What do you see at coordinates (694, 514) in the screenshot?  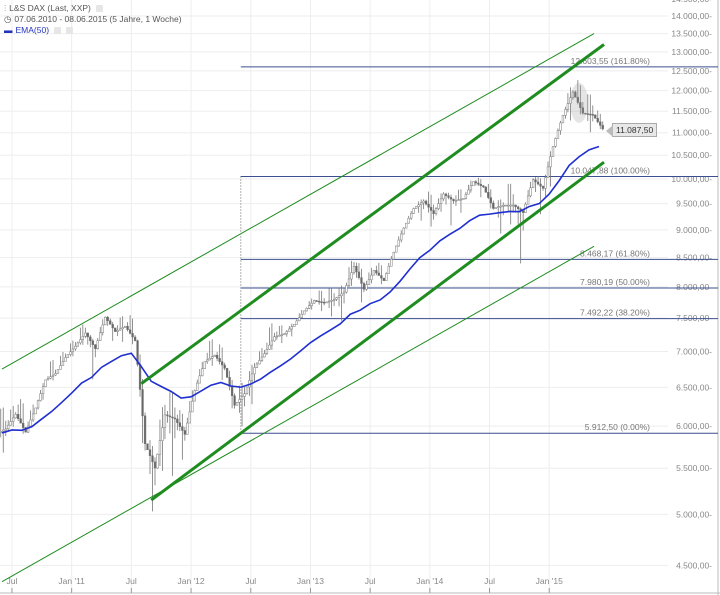 I see `y-tick-label: 5.000,00-` at bounding box center [694, 514].